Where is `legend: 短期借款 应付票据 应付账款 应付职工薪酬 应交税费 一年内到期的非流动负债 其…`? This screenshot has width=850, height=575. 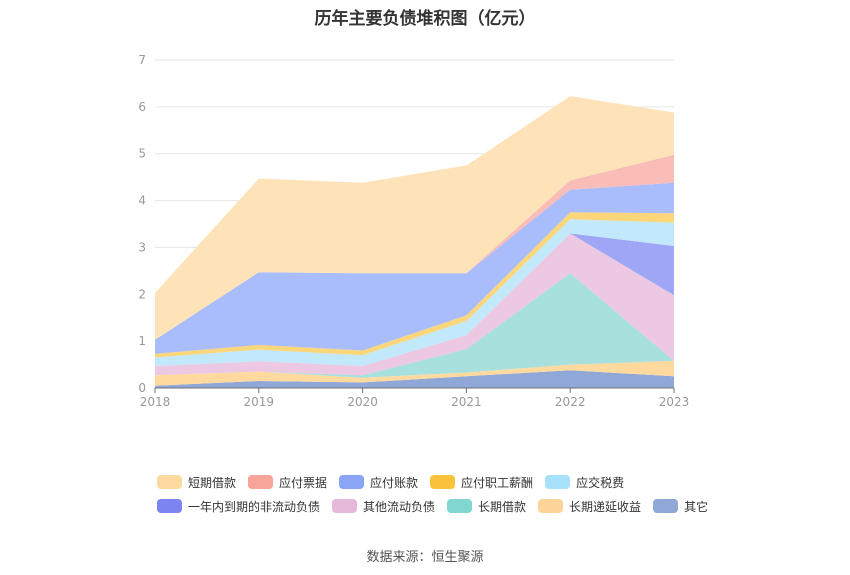 legend: 短期借款 应付票据 应付账款 应付职工薪酬 应交税费 一年内到期的非流动负债 其… is located at coordinates (457, 494).